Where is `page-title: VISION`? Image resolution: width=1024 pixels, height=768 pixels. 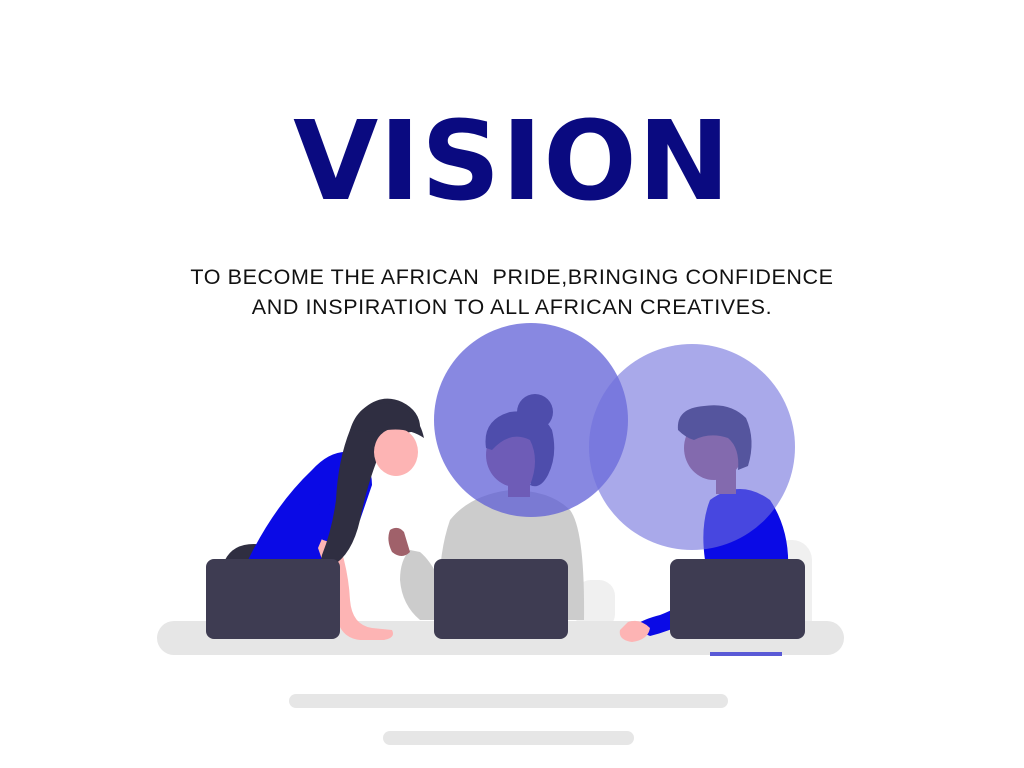 page-title: VISION is located at coordinates (512, 161).